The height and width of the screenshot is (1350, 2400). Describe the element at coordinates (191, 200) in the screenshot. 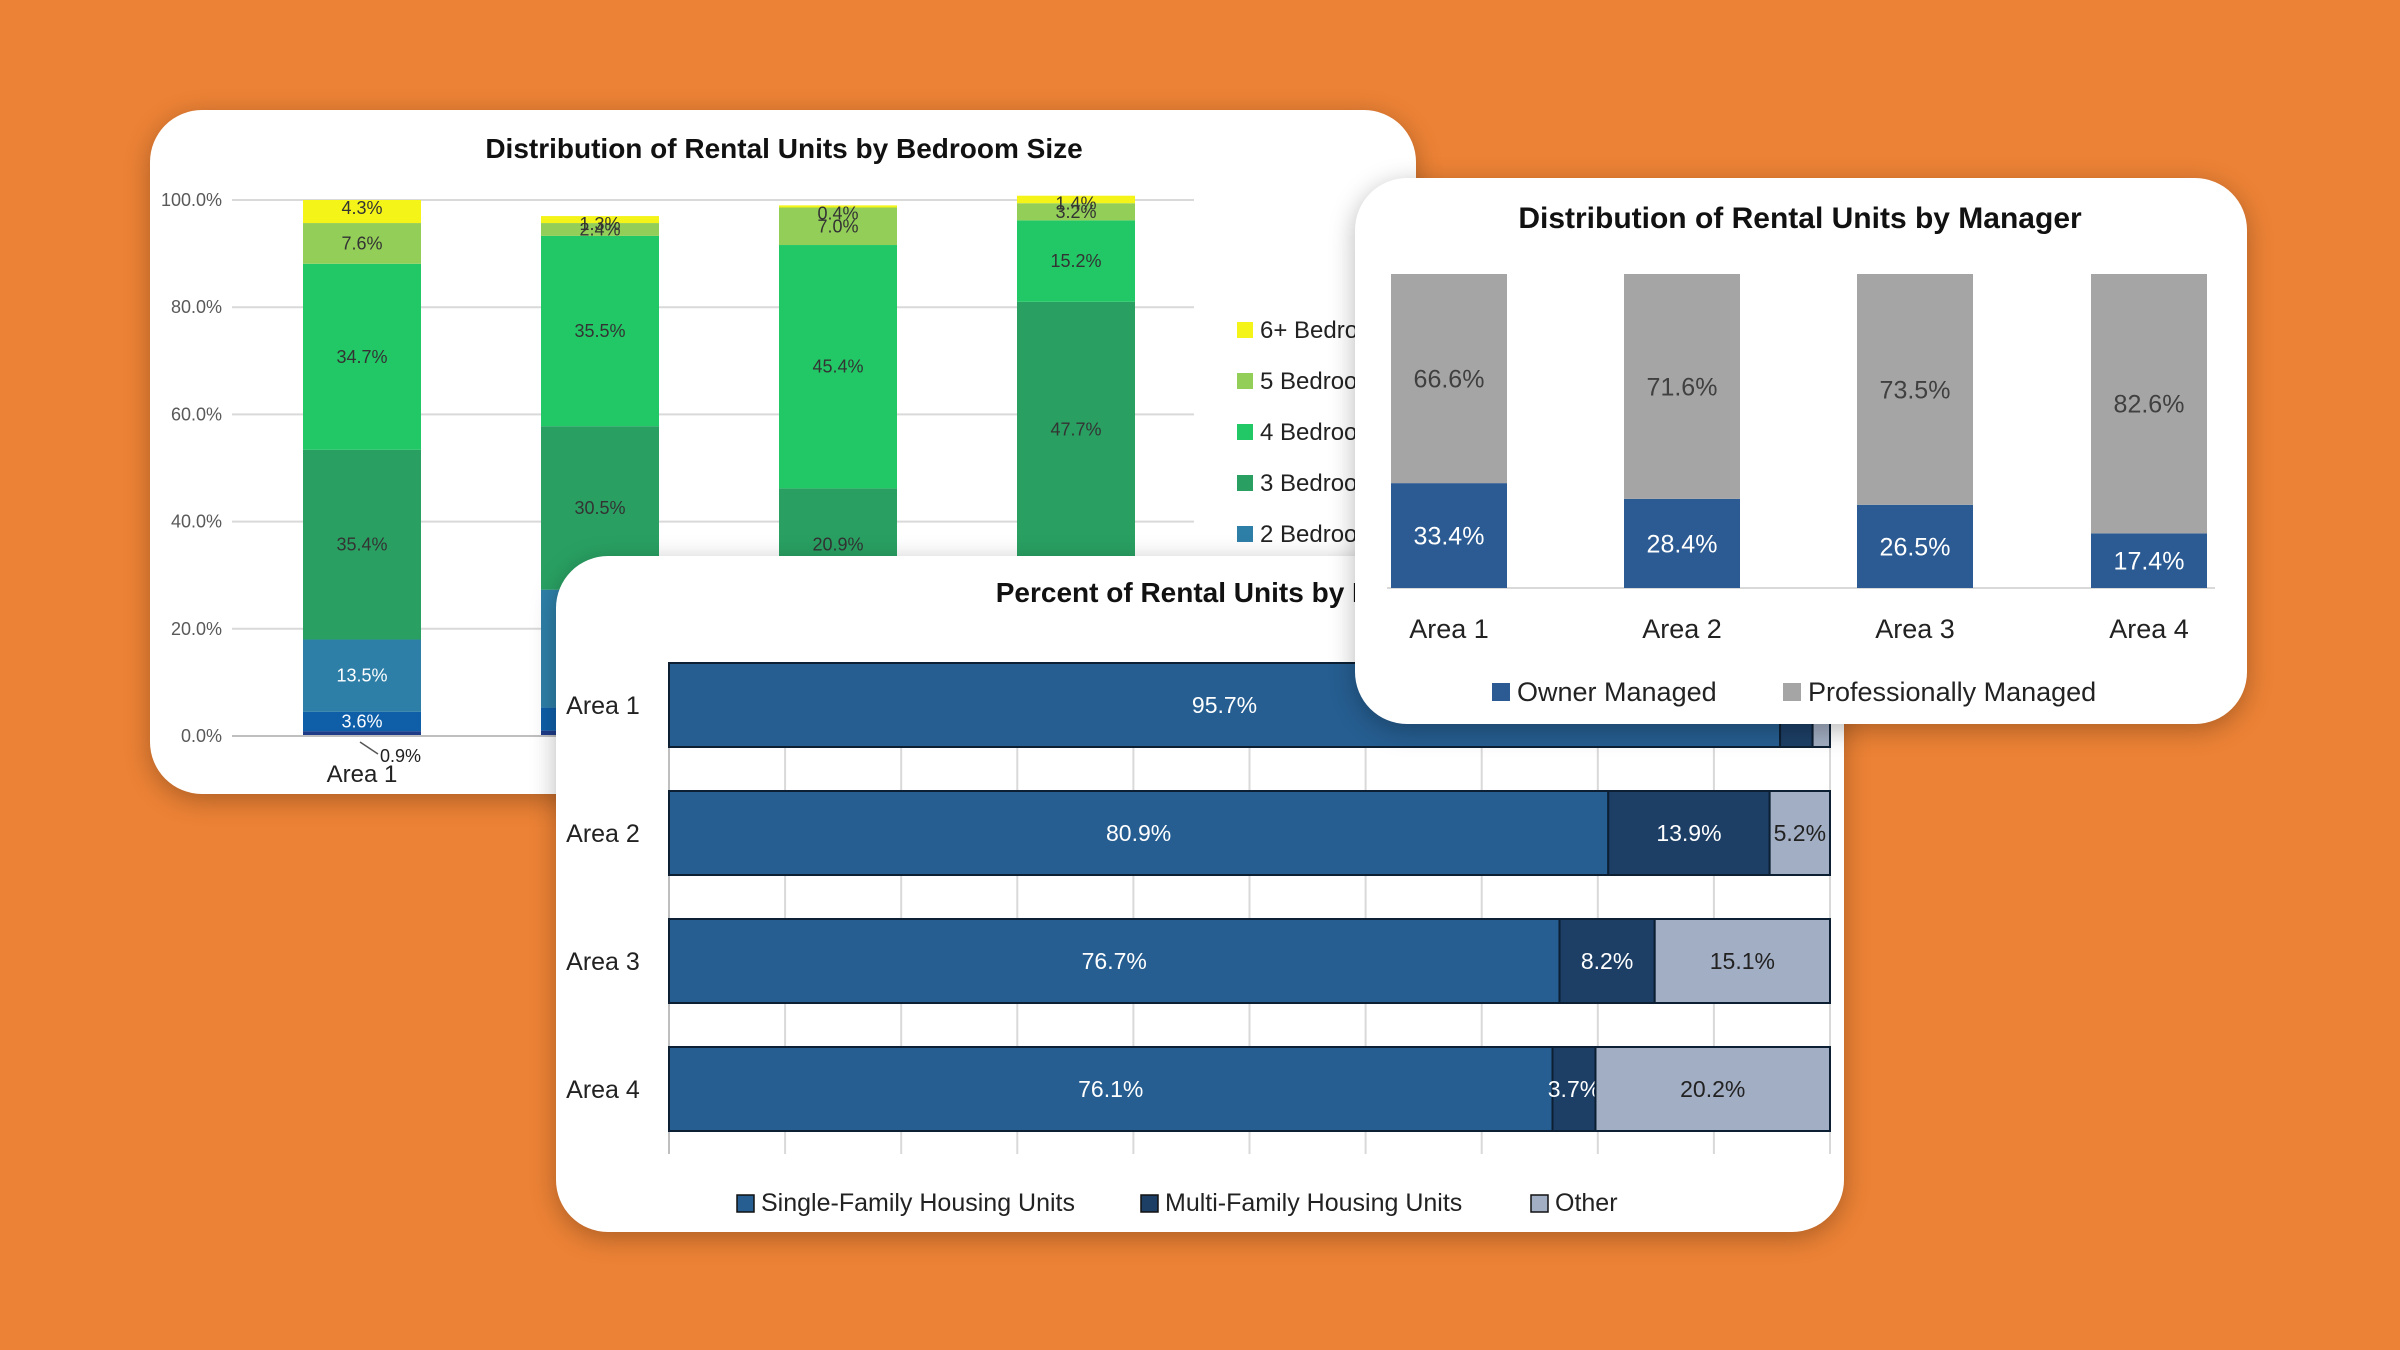

I see `y-tick-label: 100.0%` at that location.